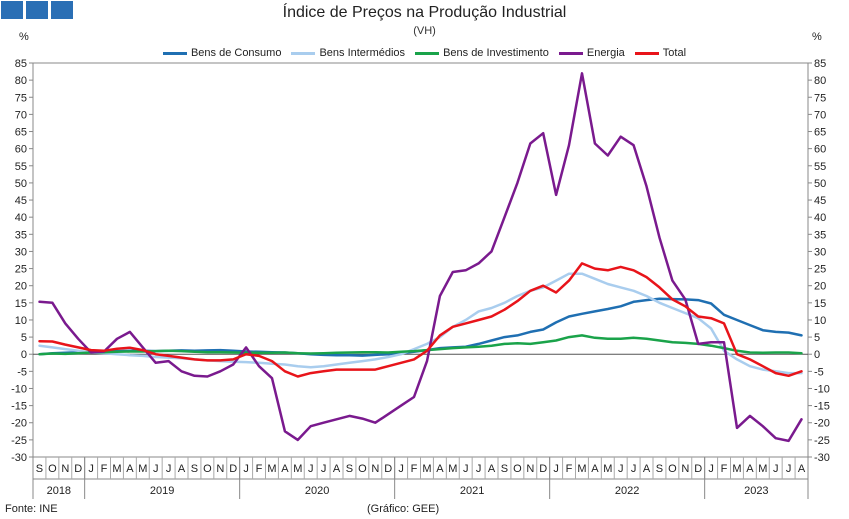 This screenshot has height=519, width=849. I want to click on legend-swatch-total, so click(646, 53).